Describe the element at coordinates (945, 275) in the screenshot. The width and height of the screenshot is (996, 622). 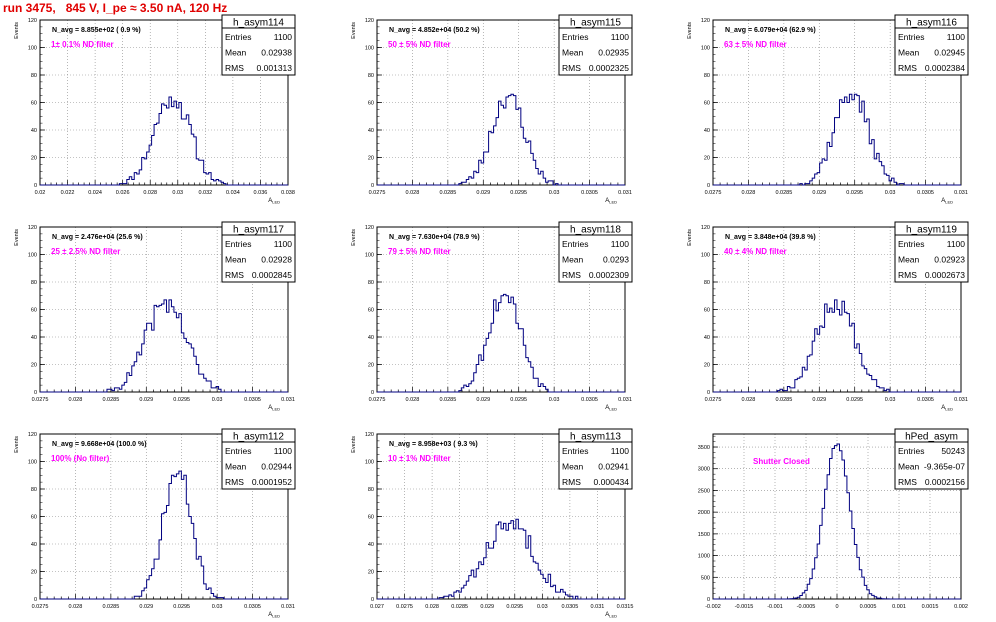
I see `stats-value-rms: 0.0002673` at that location.